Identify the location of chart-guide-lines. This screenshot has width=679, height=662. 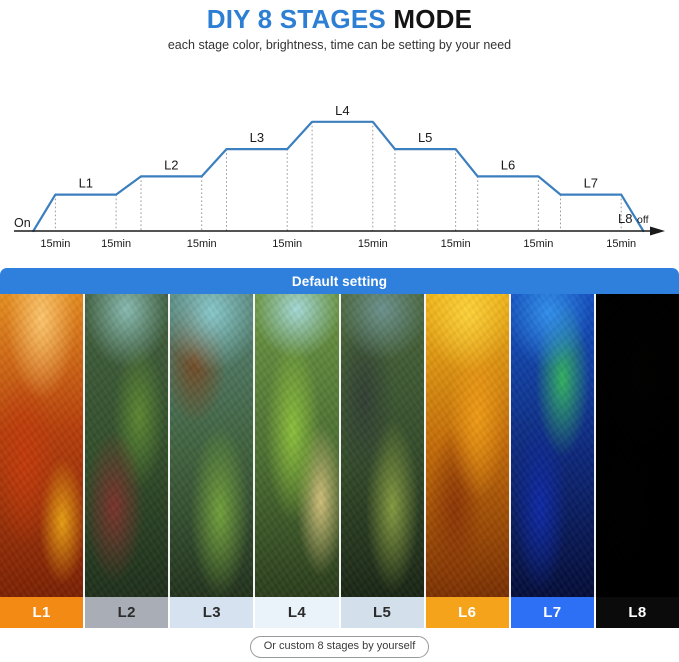
(338, 176).